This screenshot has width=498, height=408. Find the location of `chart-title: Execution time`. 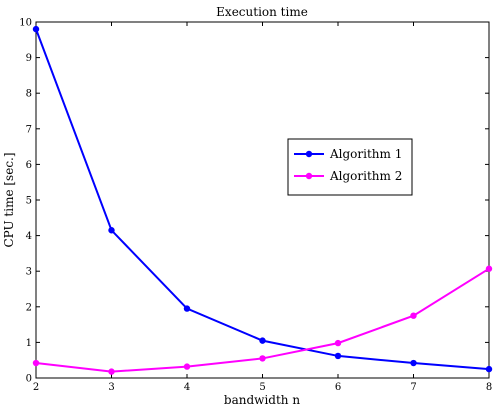

chart-title: Execution time is located at coordinates (262, 12).